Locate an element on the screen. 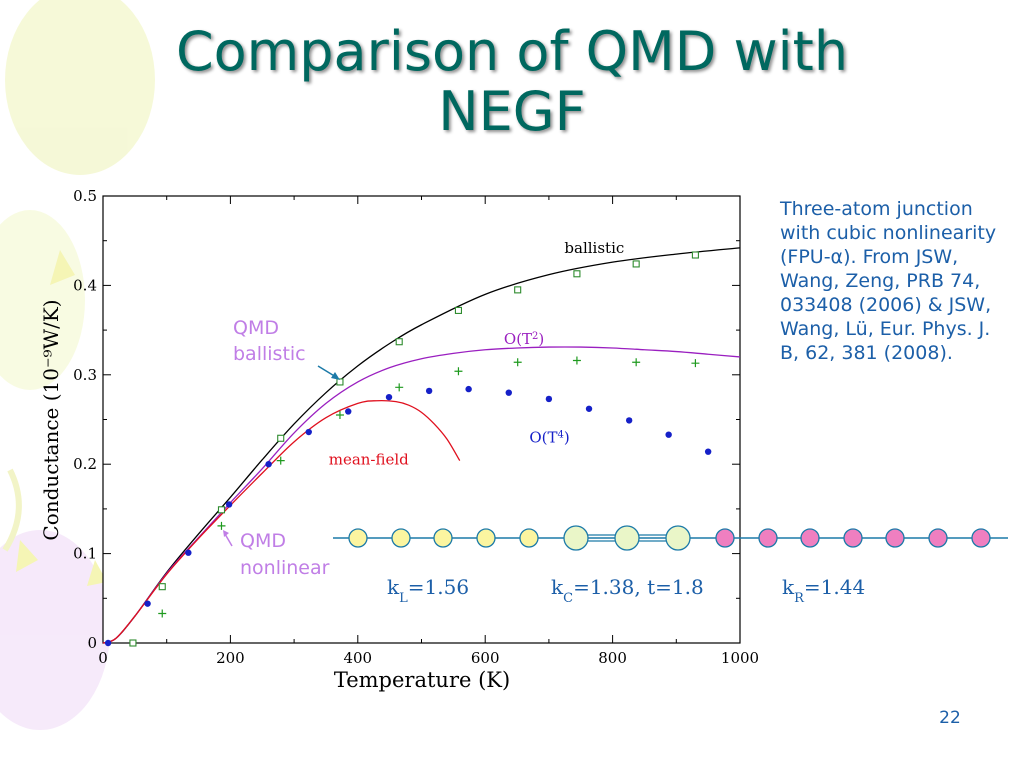 This screenshot has height=768, width=1024. label-kl: kL=1.56 is located at coordinates (428, 590).